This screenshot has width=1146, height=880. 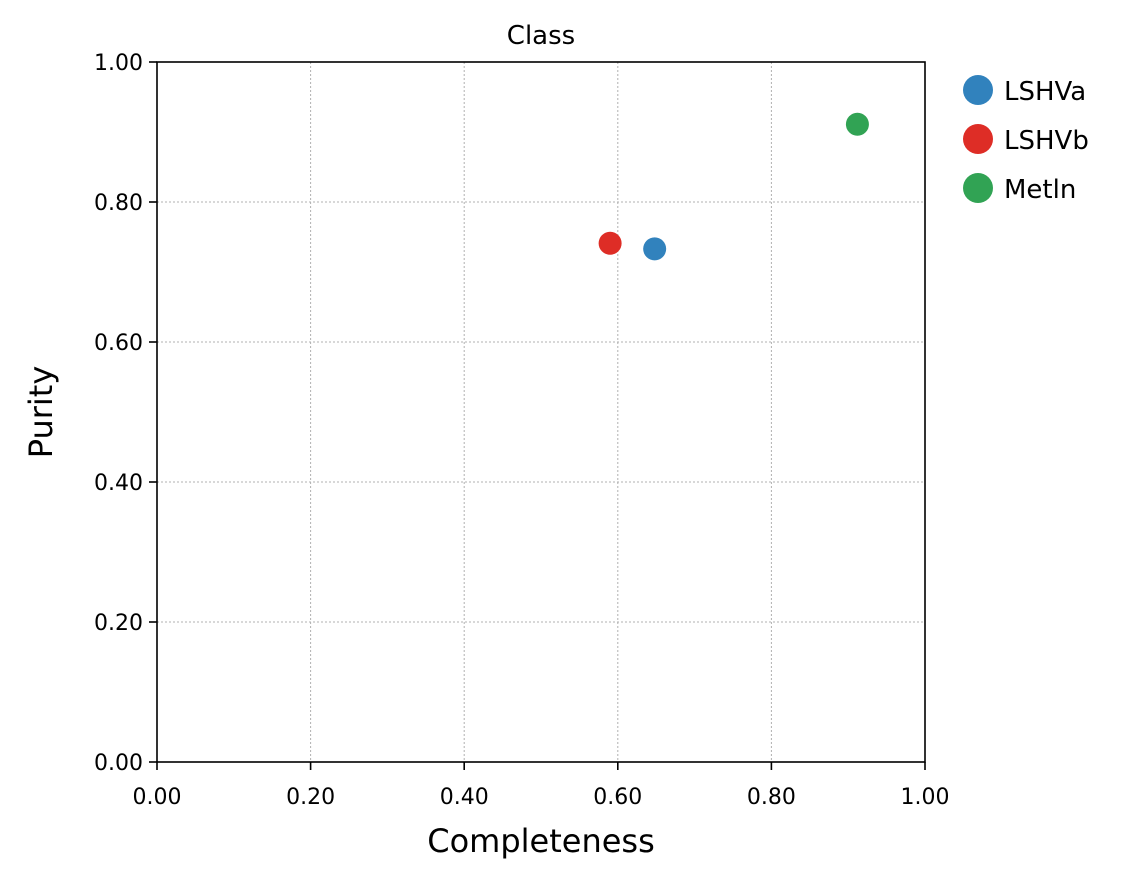 What do you see at coordinates (310, 797) in the screenshot?
I see `x-tick-label: 0.20` at bounding box center [310, 797].